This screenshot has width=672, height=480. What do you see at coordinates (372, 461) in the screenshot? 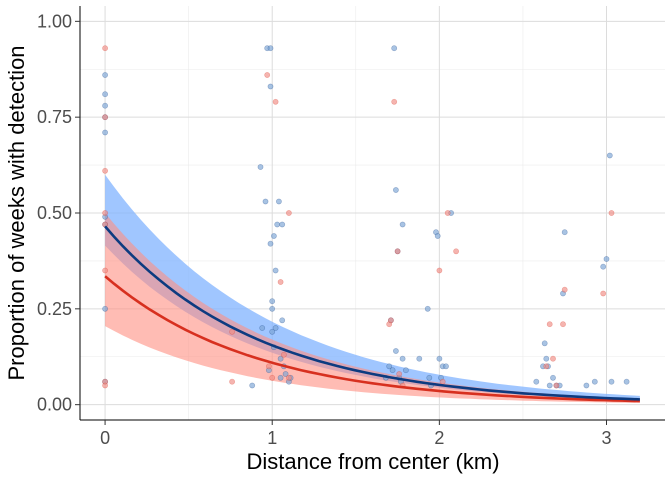
I see `x-axis-title: Distance from center (km)` at bounding box center [372, 461].